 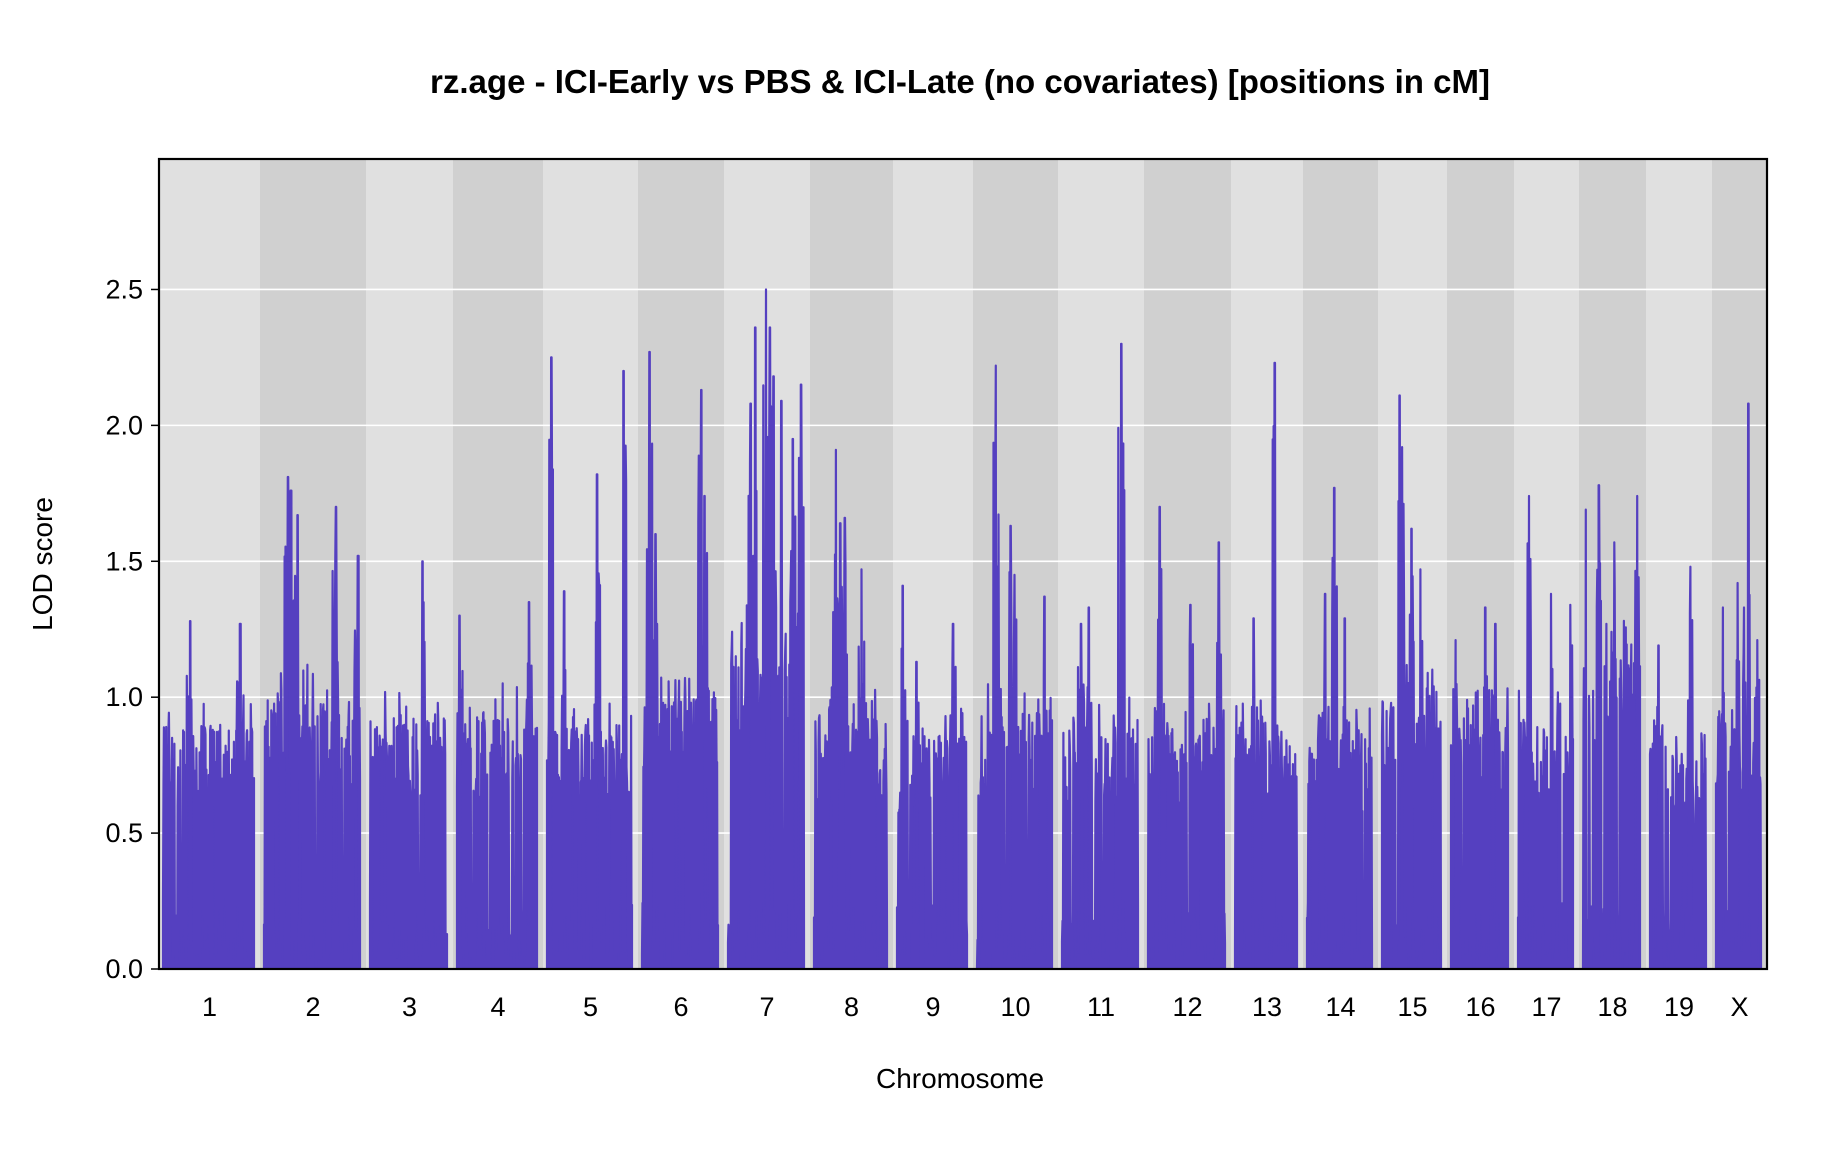 I want to click on y-tick-label: 0.0, so click(x=124, y=969).